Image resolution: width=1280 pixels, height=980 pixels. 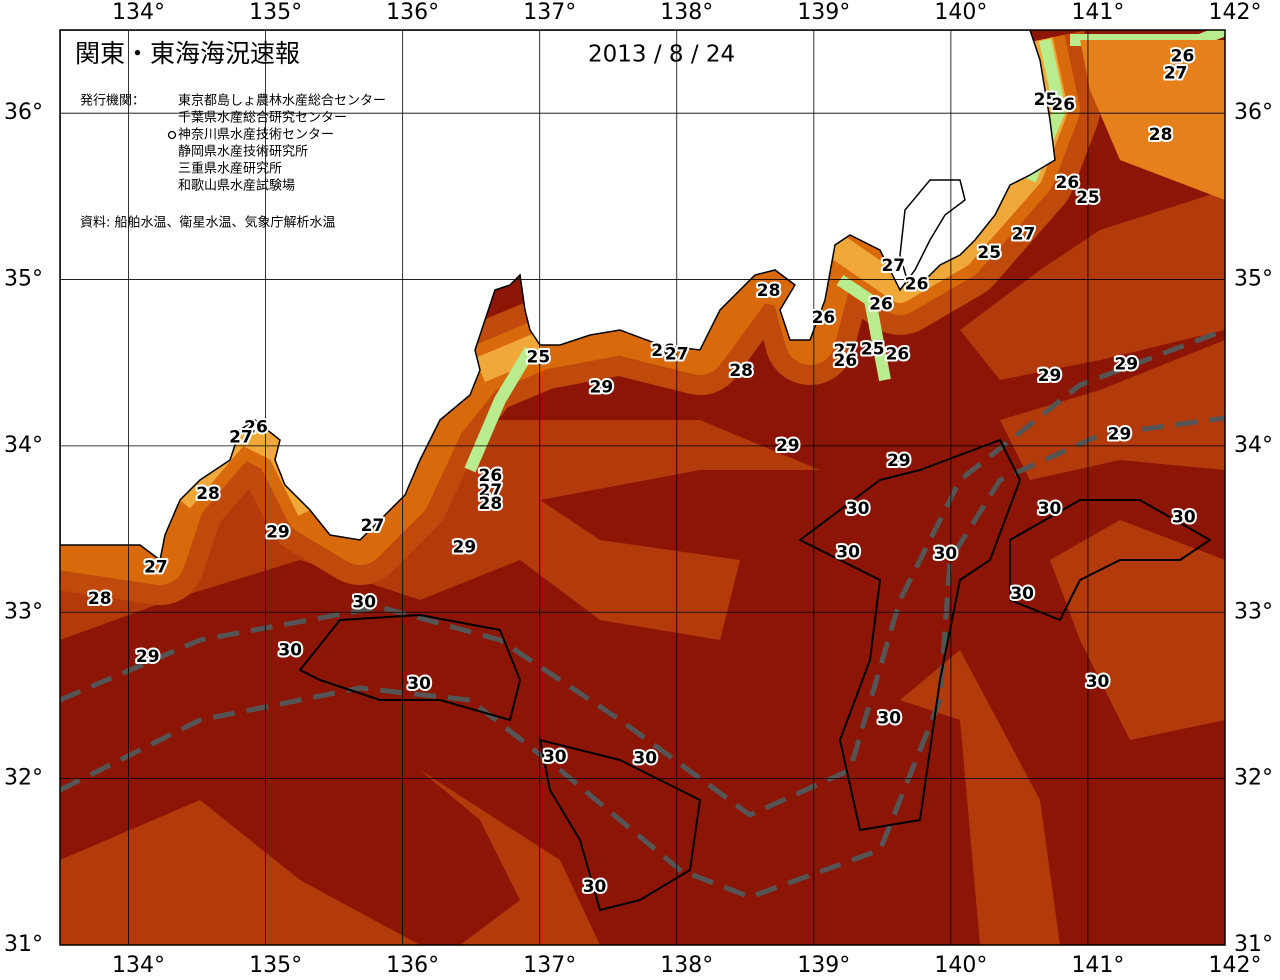 I want to click on lon-label-top: 134°, so click(x=138, y=12).